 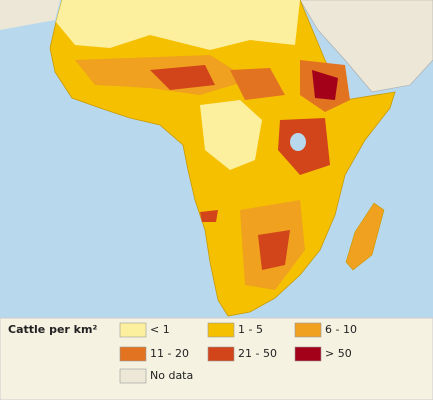 What do you see at coordinates (169, 353) in the screenshot?
I see `legend-label: 11 - 20` at bounding box center [169, 353].